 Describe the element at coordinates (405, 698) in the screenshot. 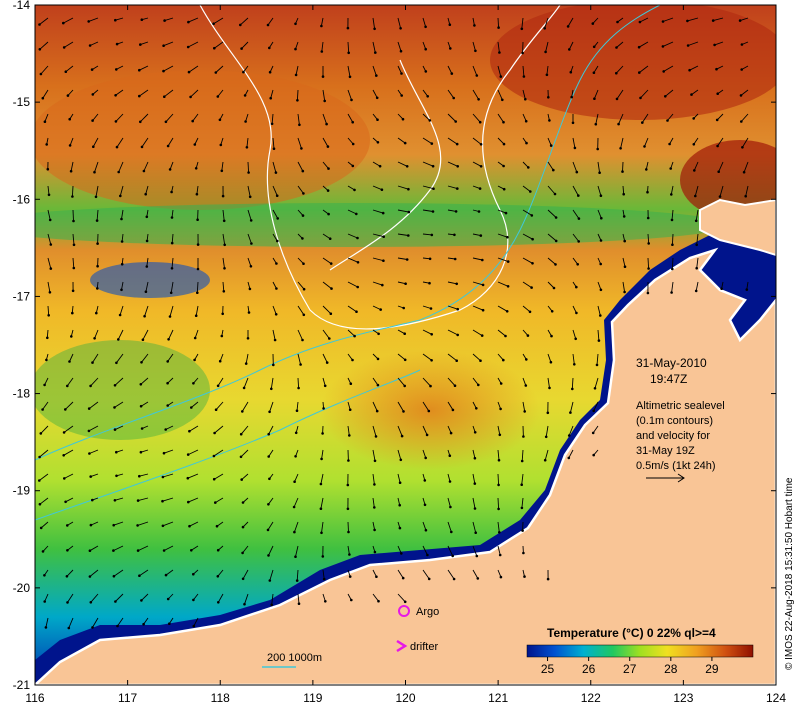

I see `lon-tick-label: 120` at that location.